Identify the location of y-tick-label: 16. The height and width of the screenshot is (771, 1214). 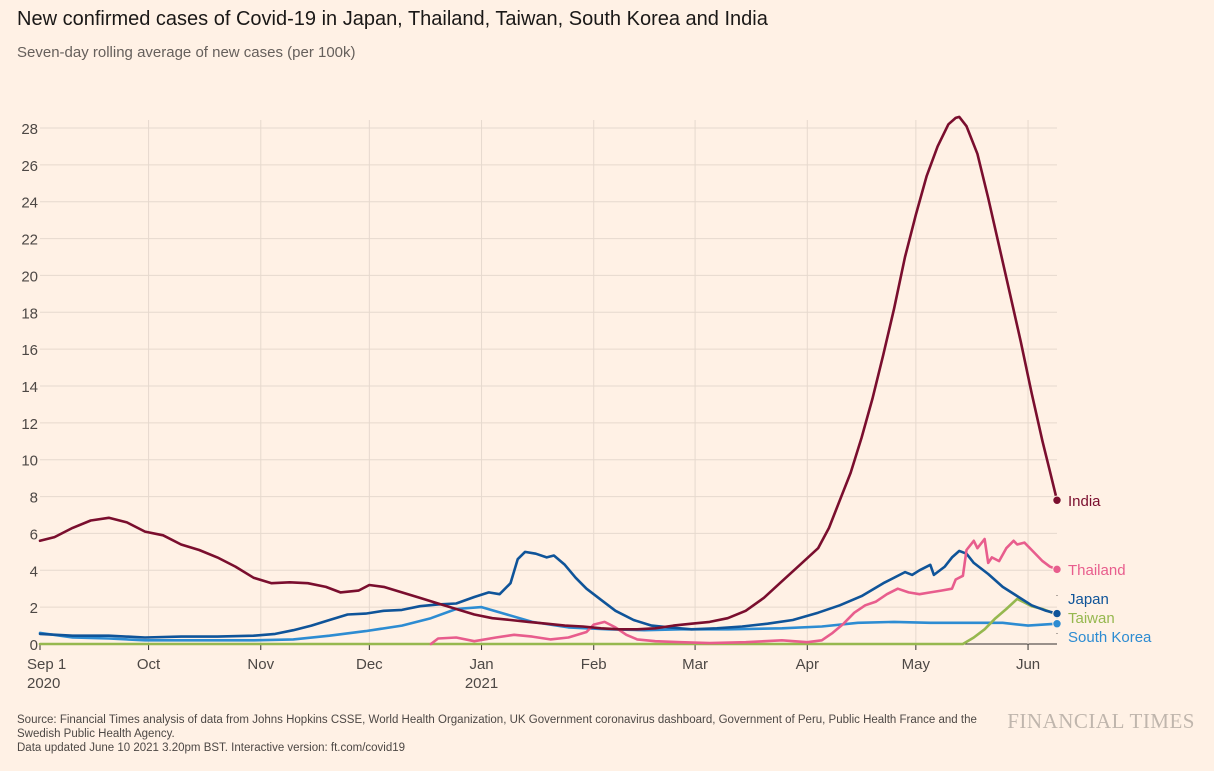
(29, 350).